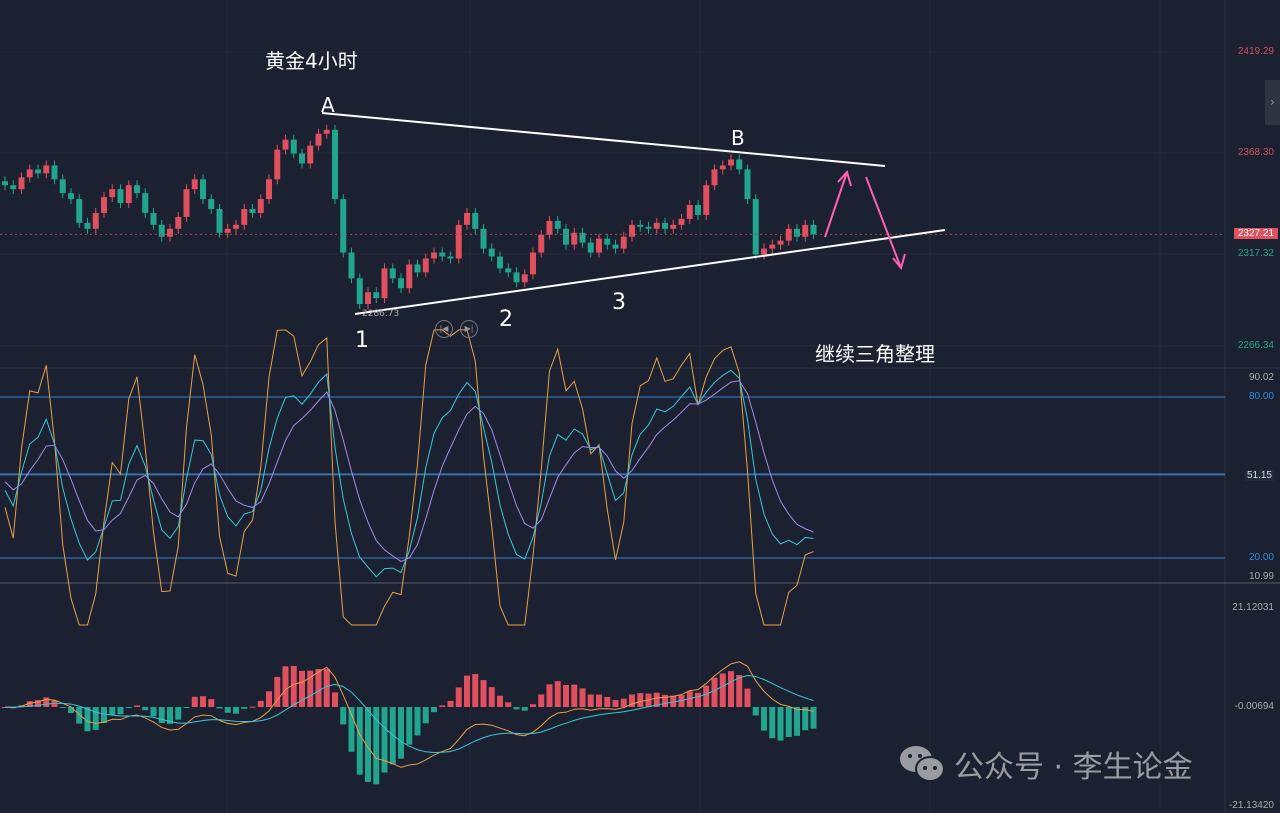 This screenshot has width=1280, height=813. I want to click on price-tick: 2419.29, so click(1255, 51).